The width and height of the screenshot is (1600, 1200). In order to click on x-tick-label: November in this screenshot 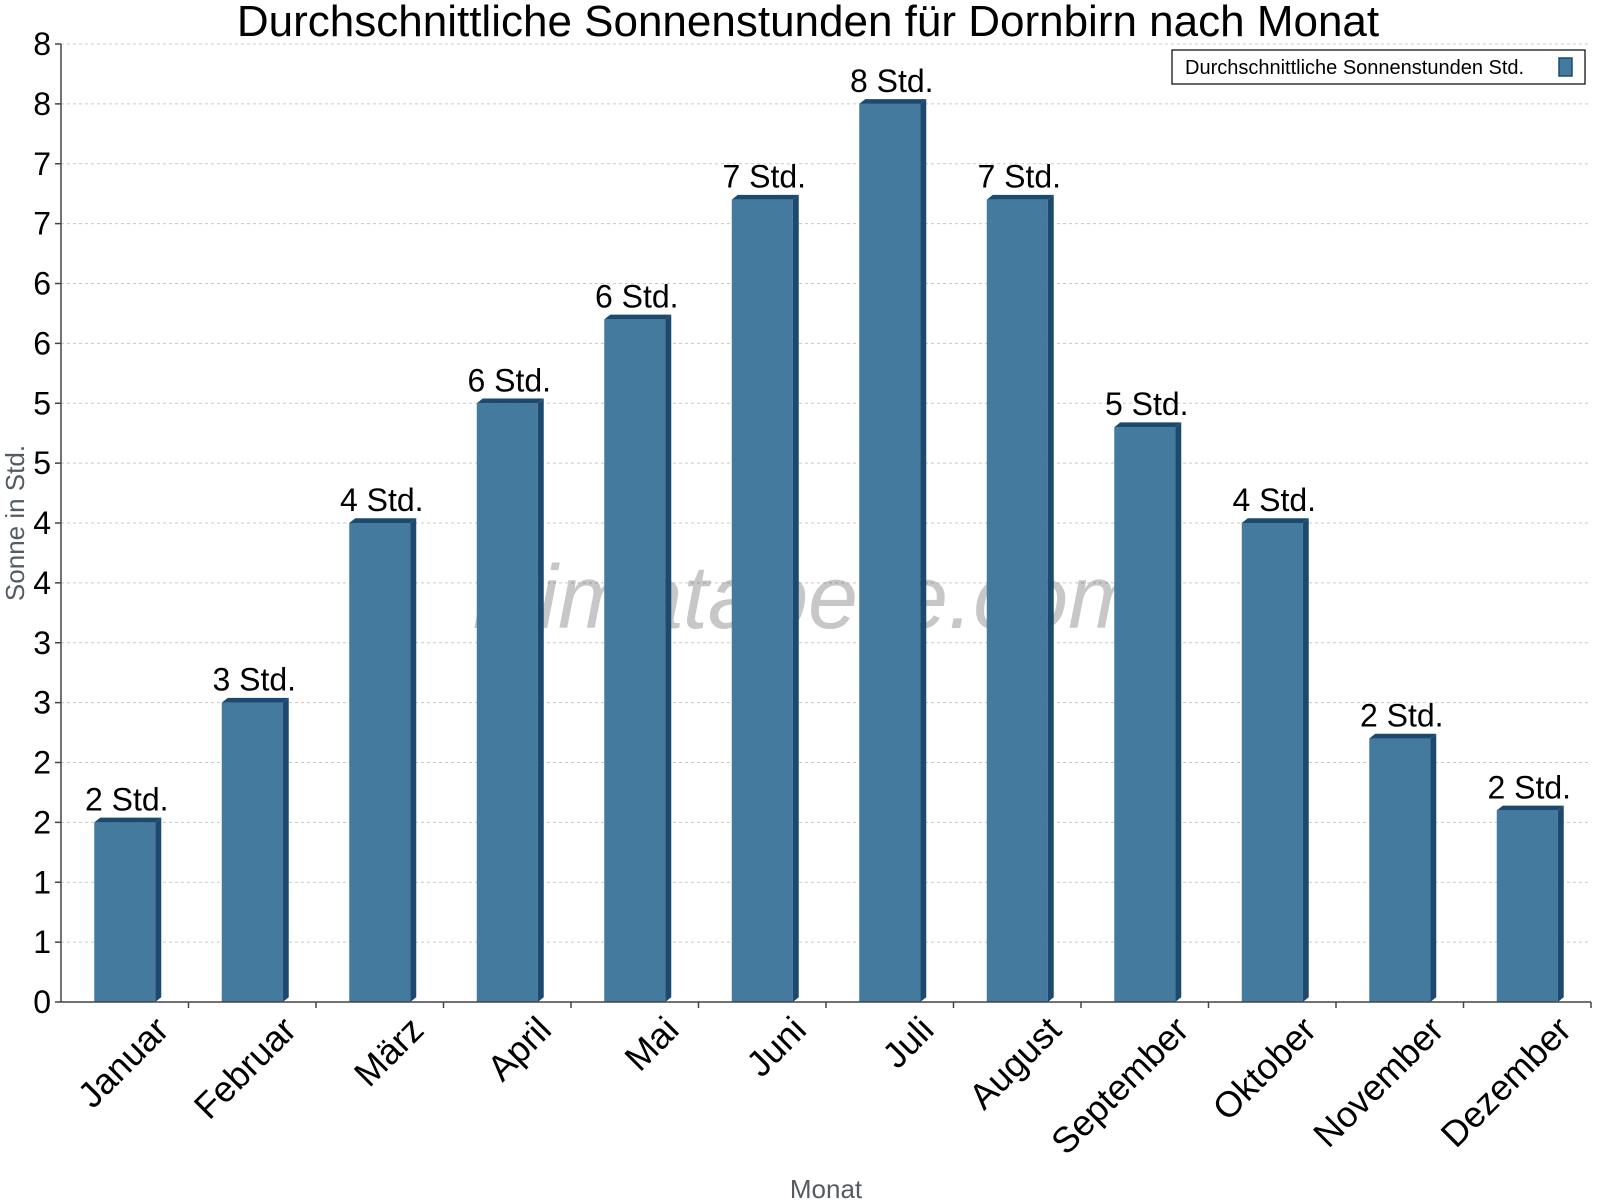, I will do `click(1378, 1082)`.